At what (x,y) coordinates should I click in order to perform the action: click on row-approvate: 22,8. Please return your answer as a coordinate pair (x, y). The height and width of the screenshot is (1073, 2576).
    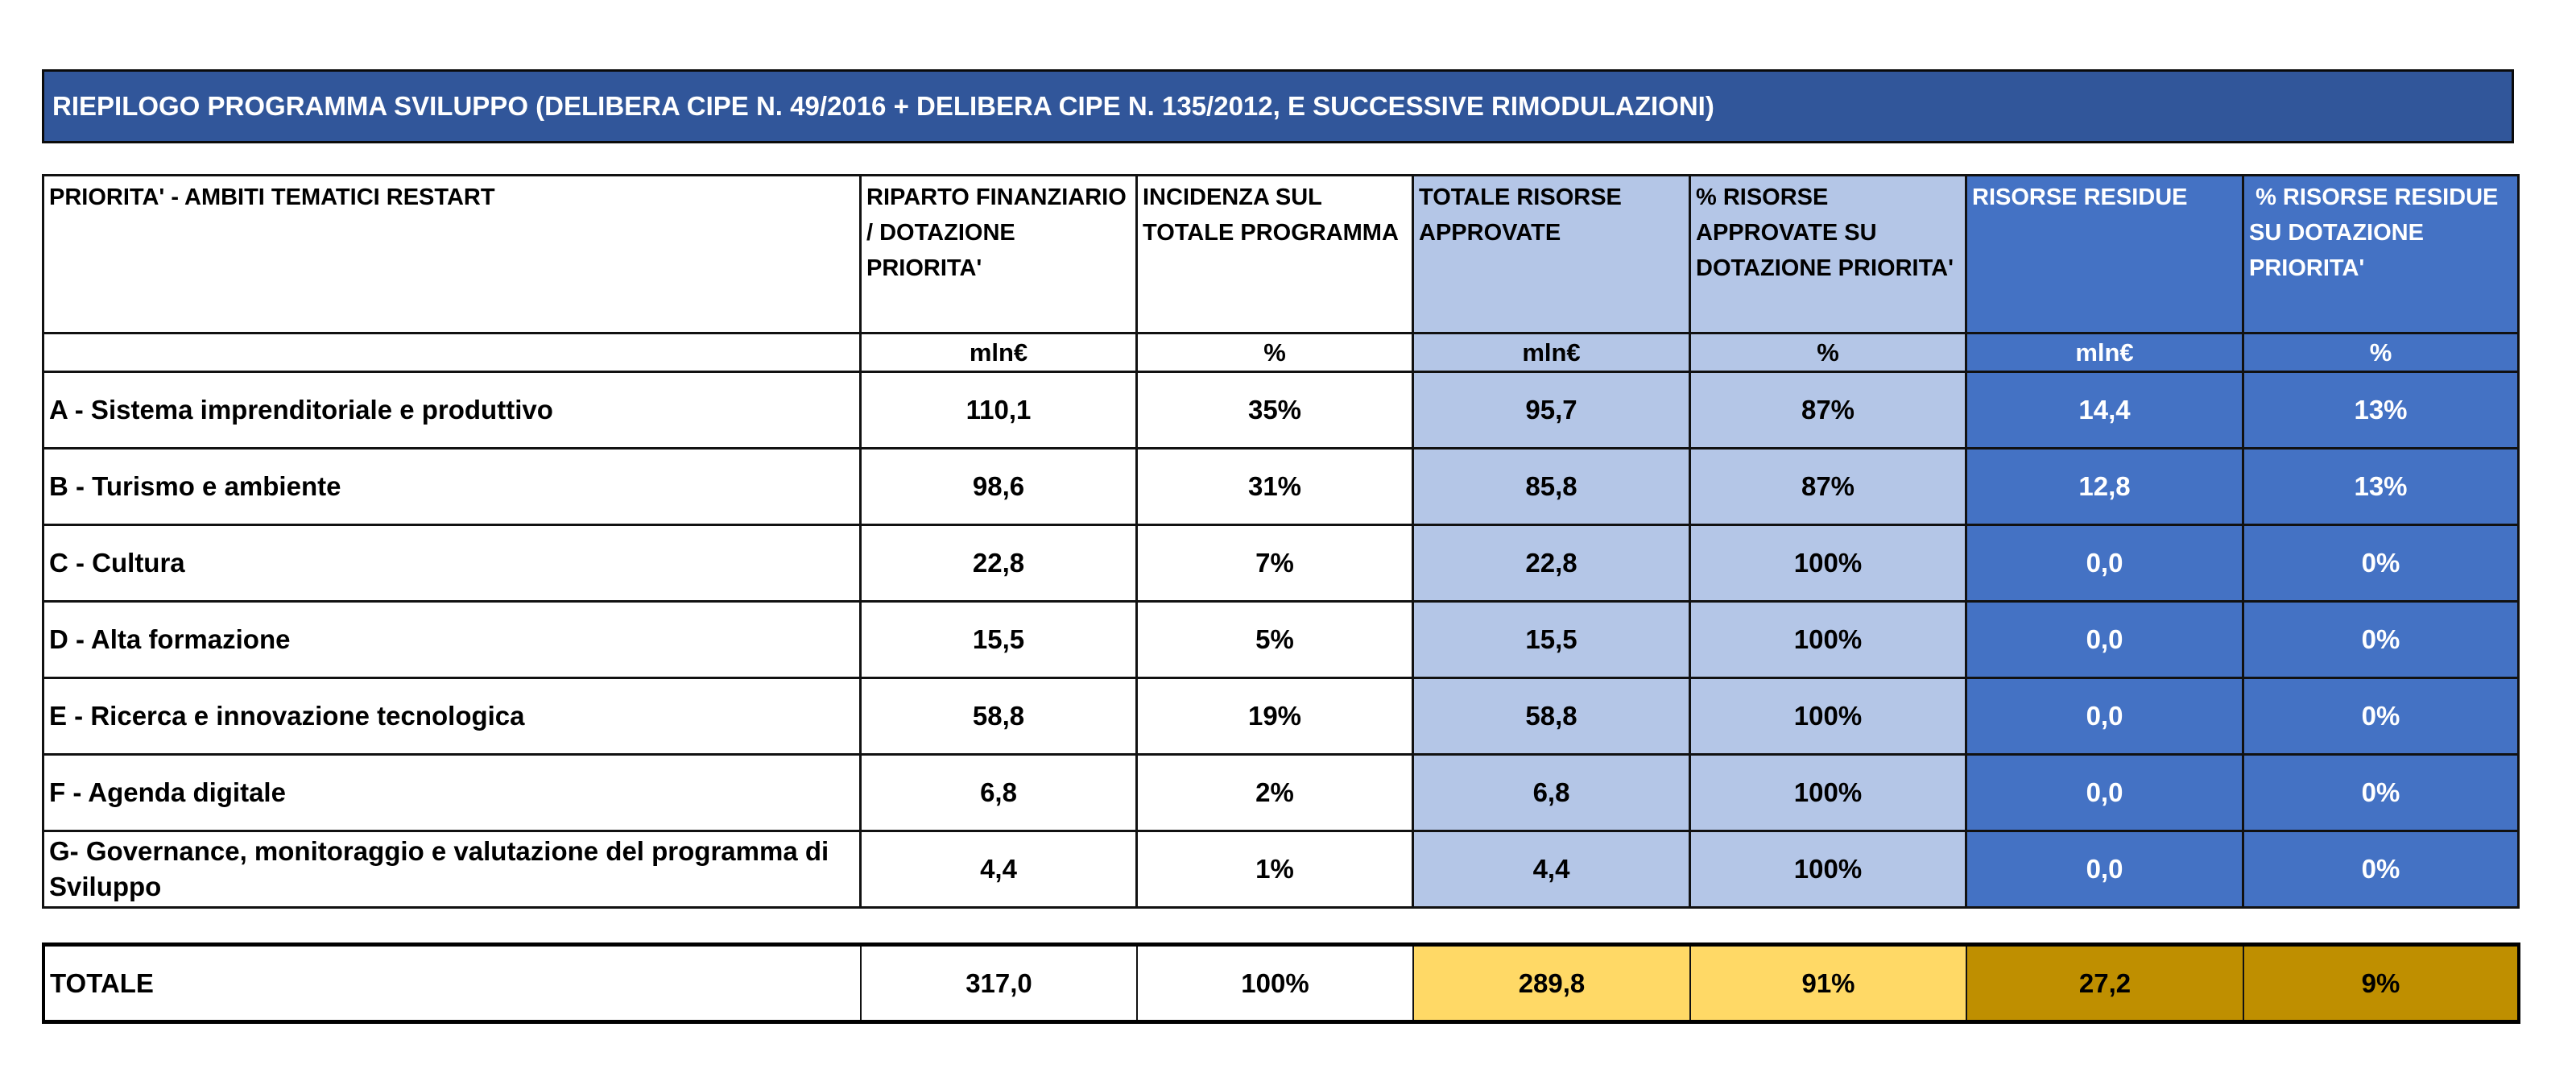
    Looking at the image, I should click on (1551, 563).